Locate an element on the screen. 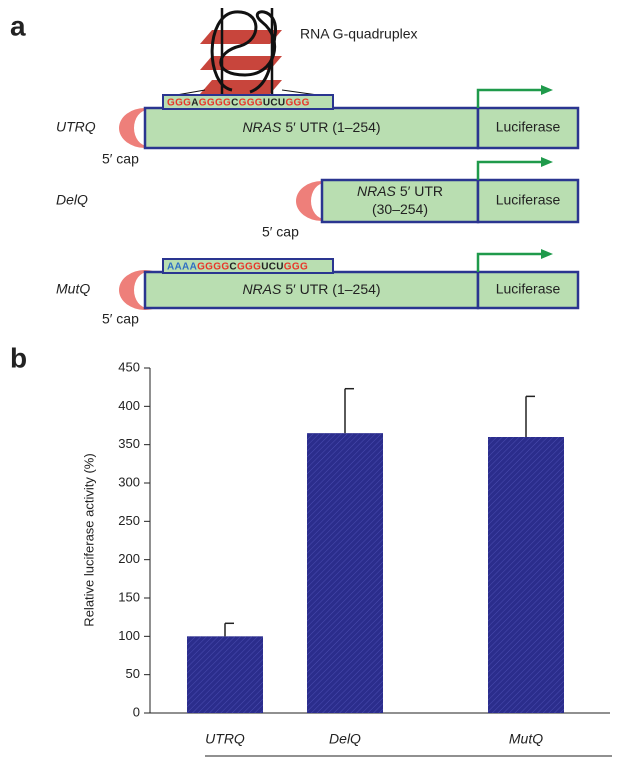  y-tick-label: 50 is located at coordinates (133, 673).